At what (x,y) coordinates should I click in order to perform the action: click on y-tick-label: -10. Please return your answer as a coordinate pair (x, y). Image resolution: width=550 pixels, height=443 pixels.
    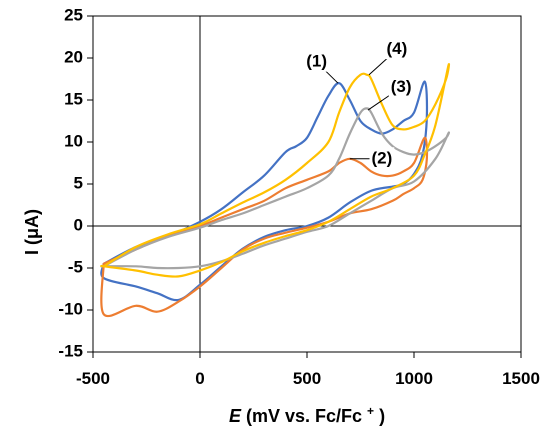
    Looking at the image, I should click on (70, 308).